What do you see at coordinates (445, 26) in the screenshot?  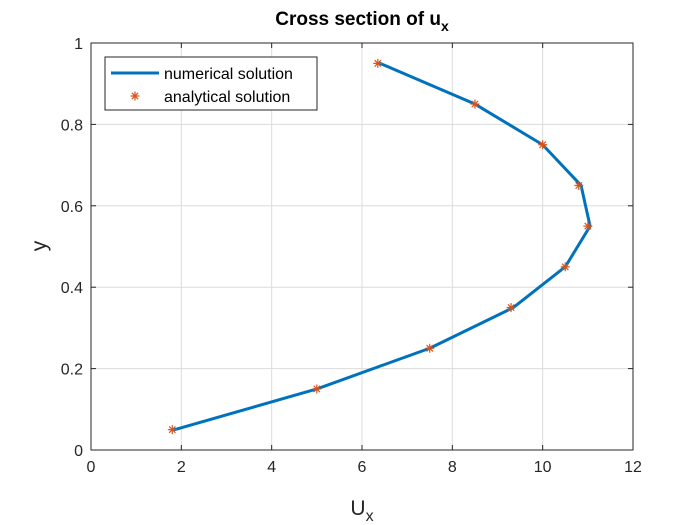 I see `chart-title-subscript: x` at bounding box center [445, 26].